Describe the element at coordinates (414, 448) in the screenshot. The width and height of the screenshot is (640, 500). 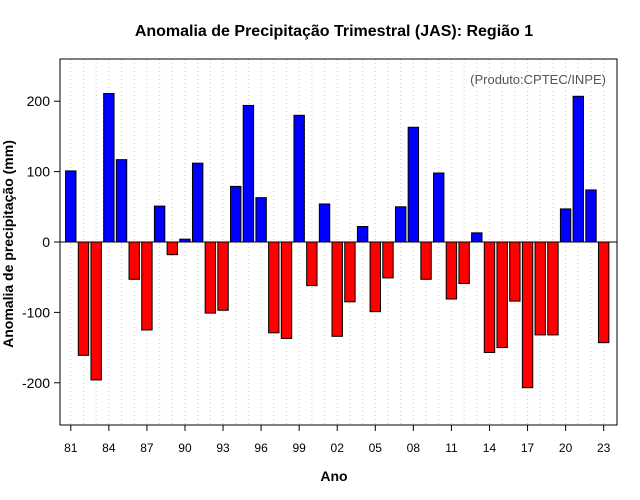
I see `x-tick-label: 08` at that location.